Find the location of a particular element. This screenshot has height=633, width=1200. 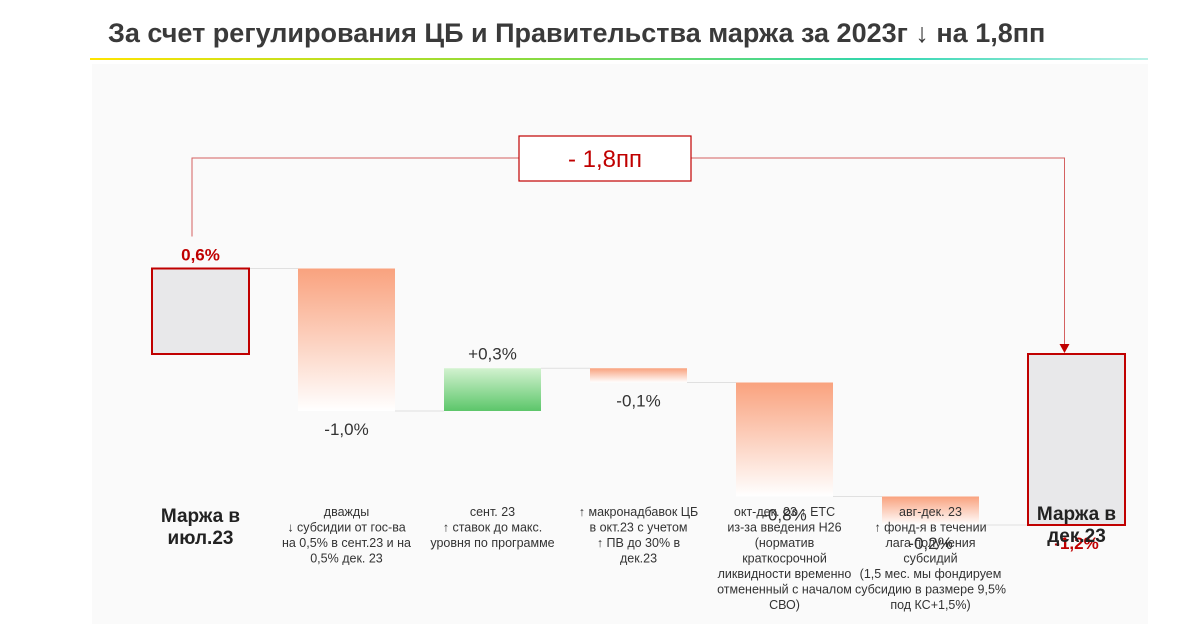

value-label: -1,0% is located at coordinates (346, 429).